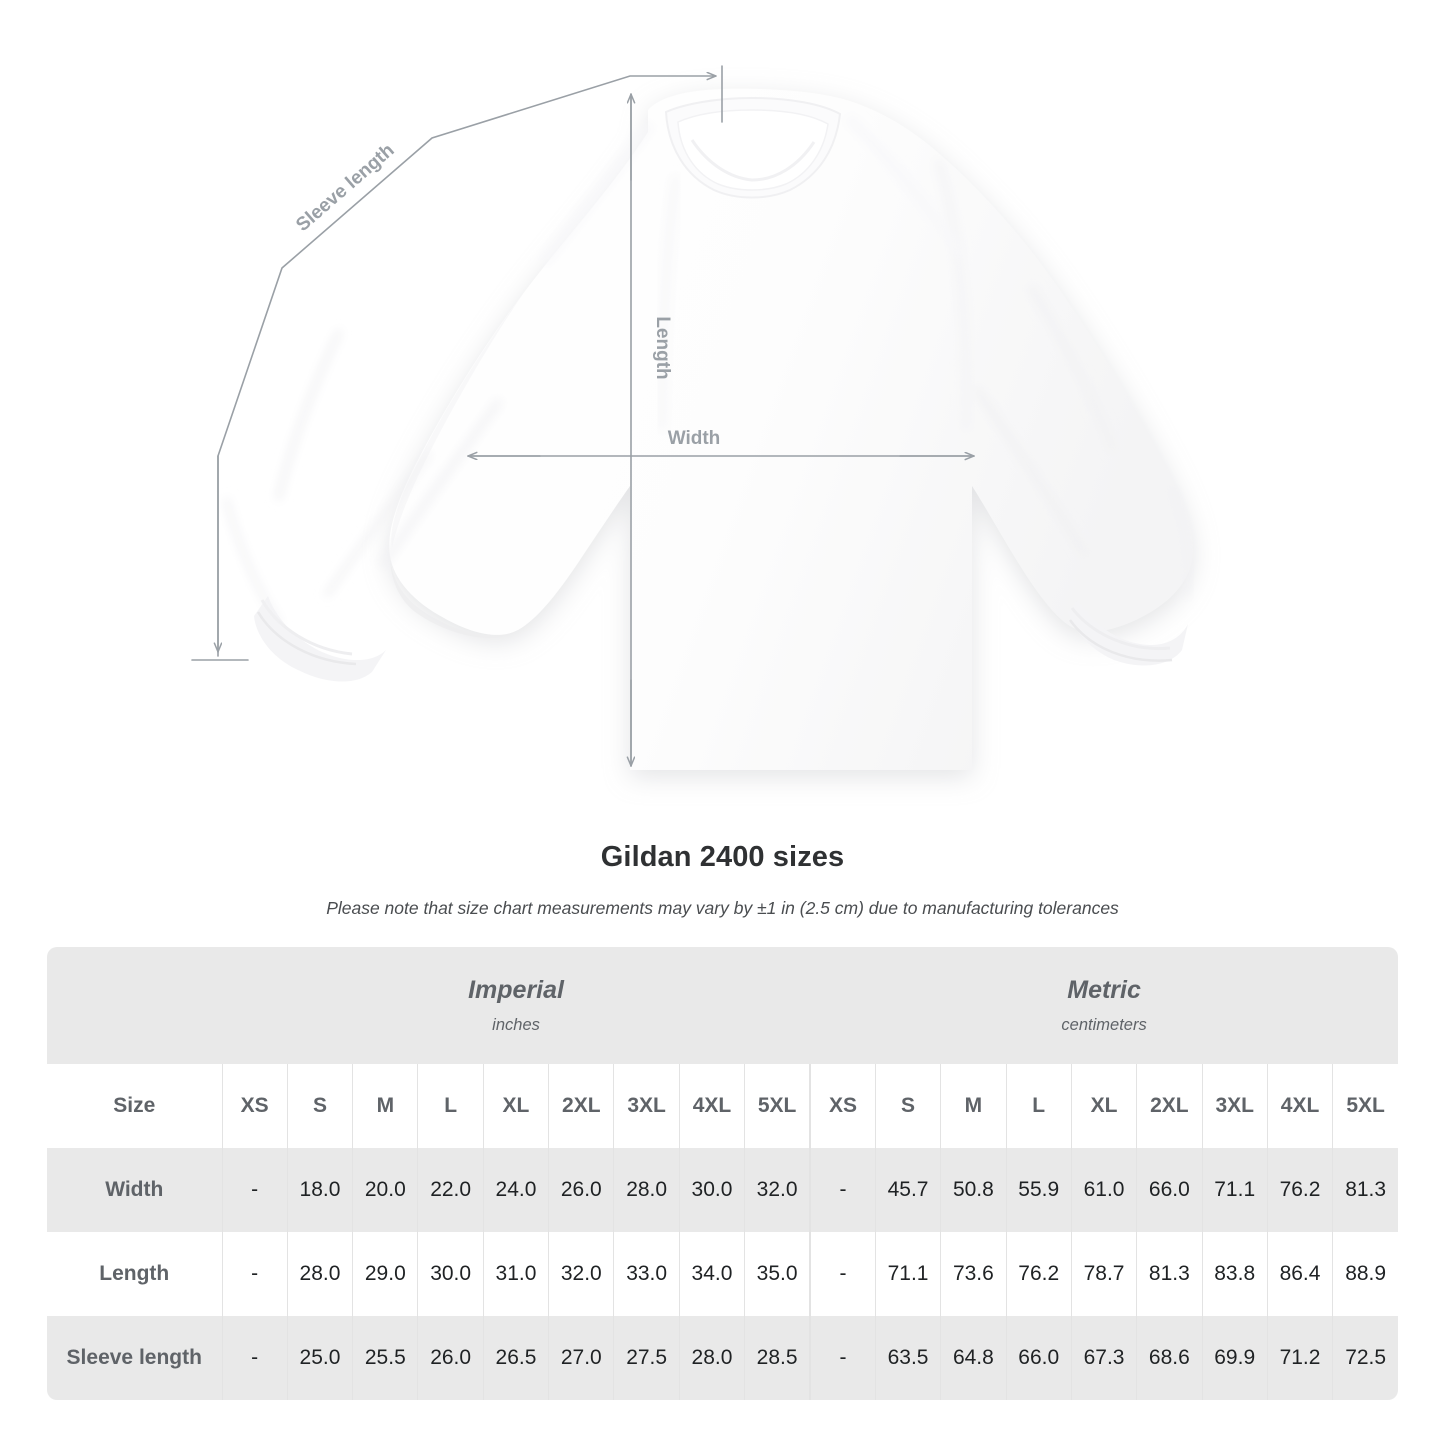  I want to click on cell-length-metric-M: 73.6, so click(973, 1274).